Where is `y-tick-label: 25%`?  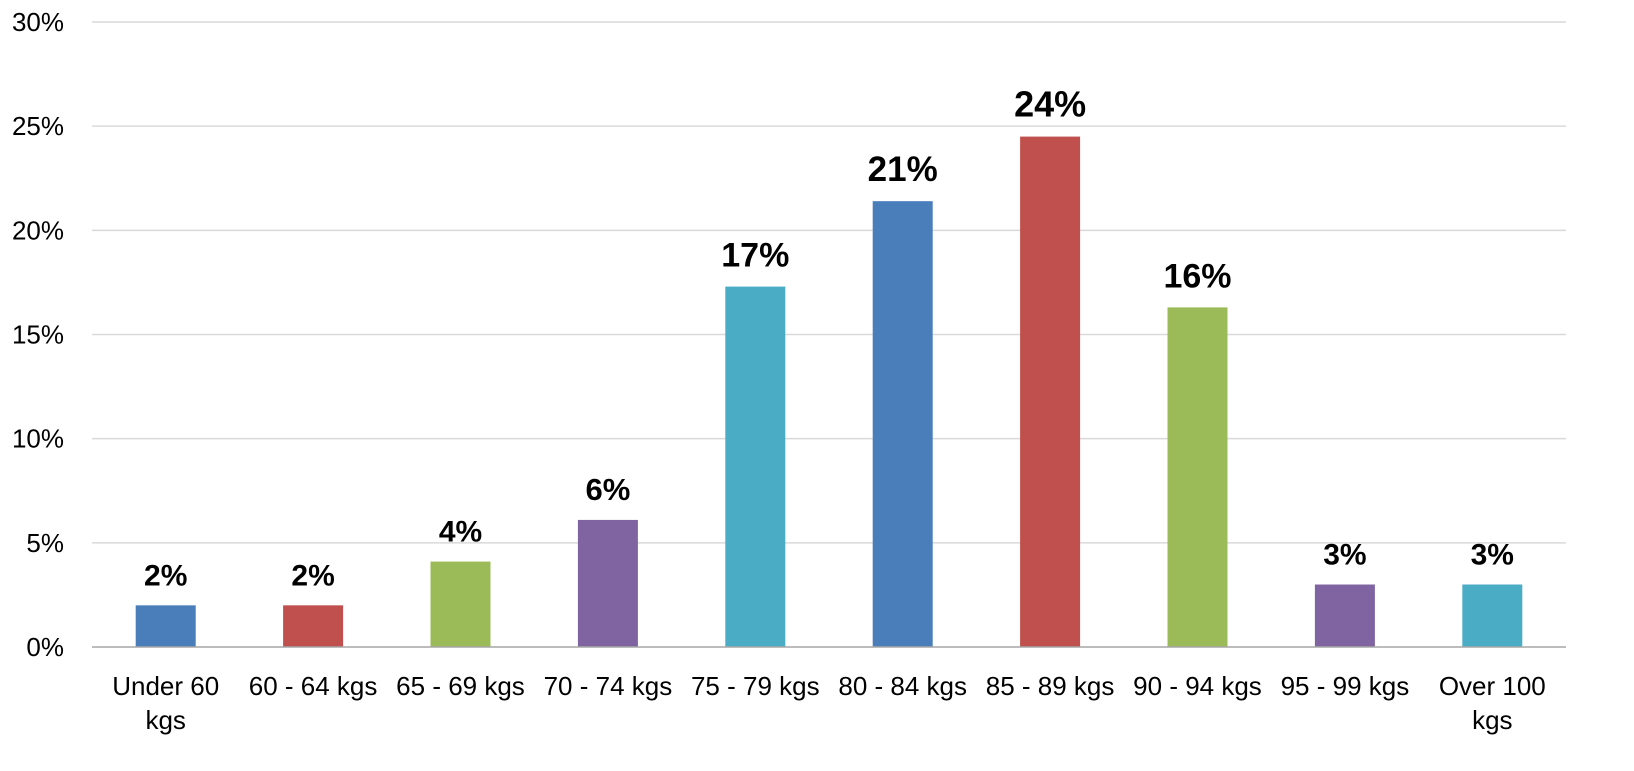 y-tick-label: 25% is located at coordinates (38, 126).